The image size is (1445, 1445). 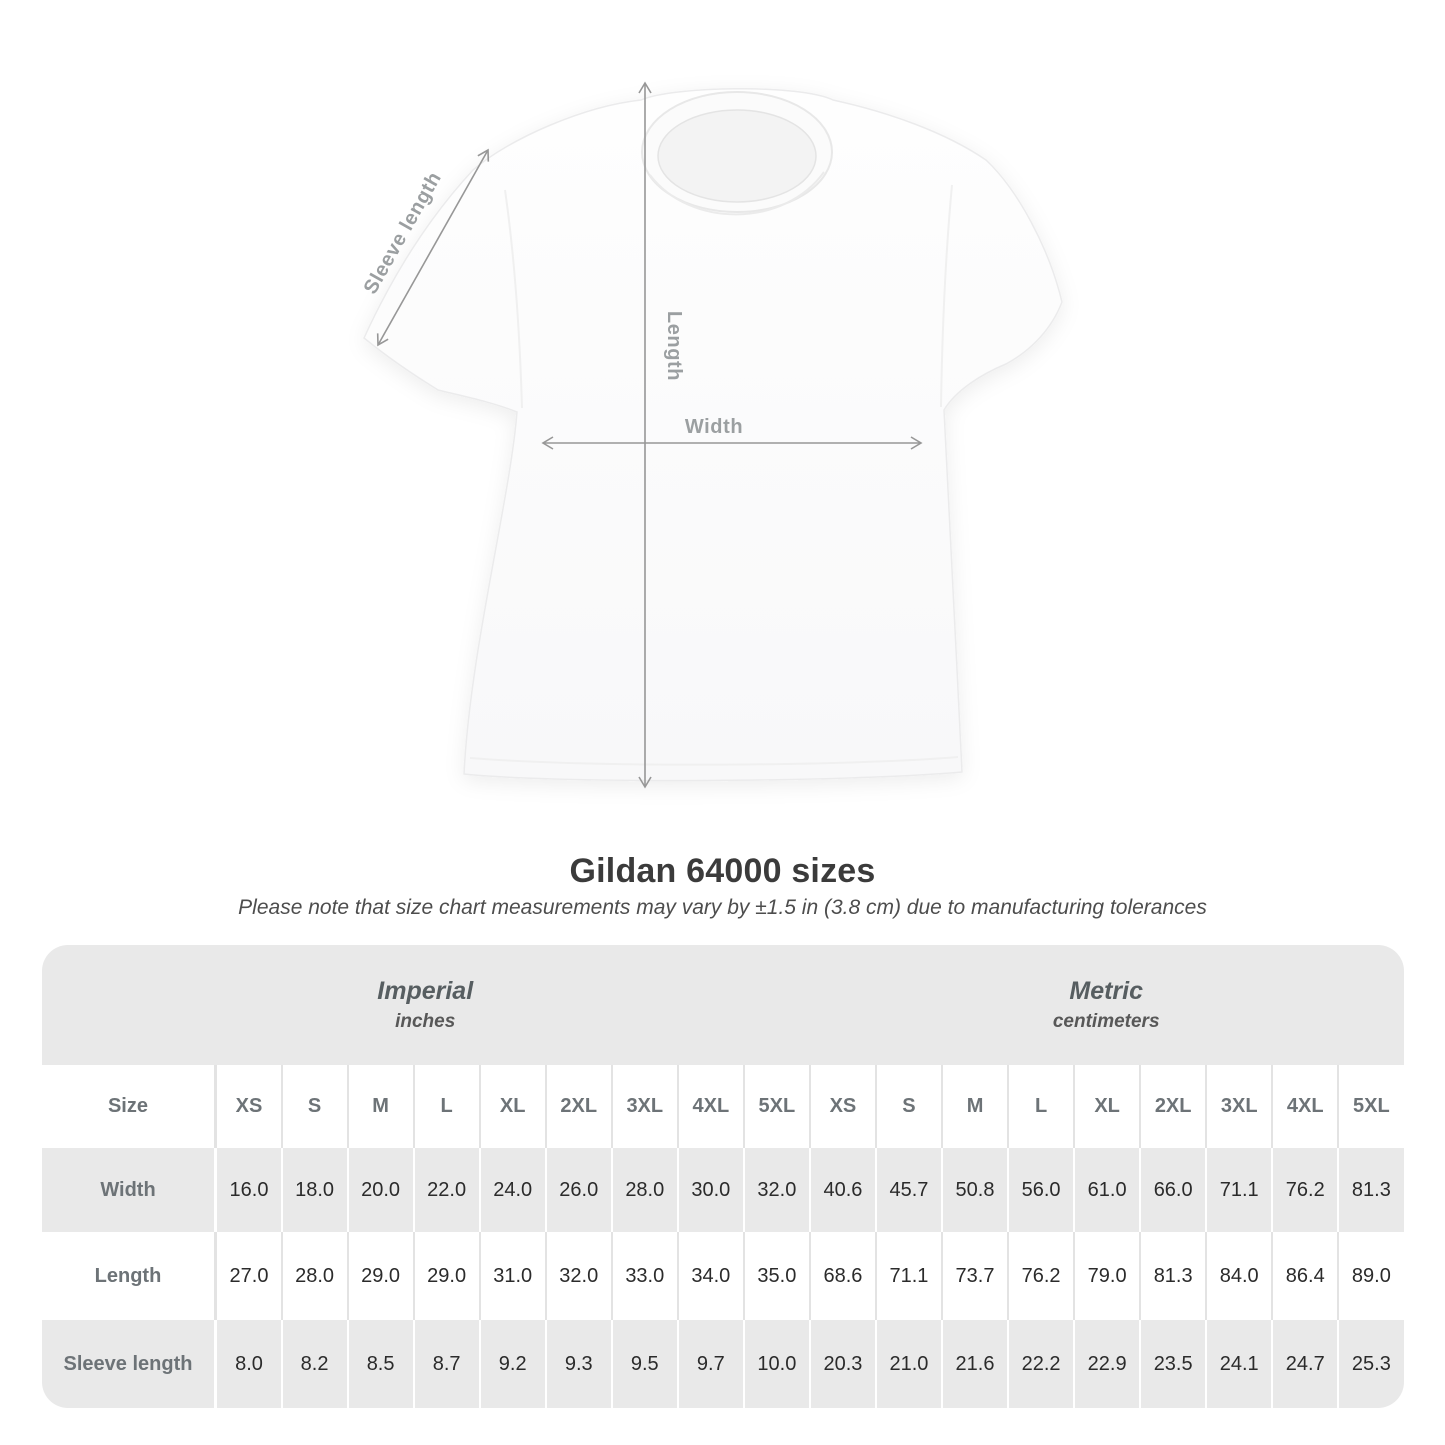 I want to click on tshirt-seams, so click(x=714, y=475).